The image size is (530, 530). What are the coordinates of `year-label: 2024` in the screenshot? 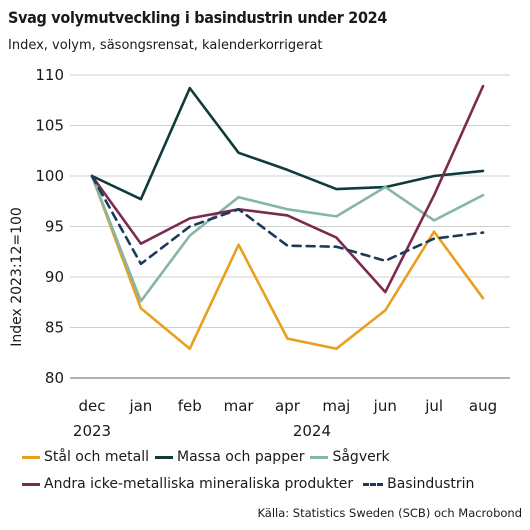 It's located at (312, 431).